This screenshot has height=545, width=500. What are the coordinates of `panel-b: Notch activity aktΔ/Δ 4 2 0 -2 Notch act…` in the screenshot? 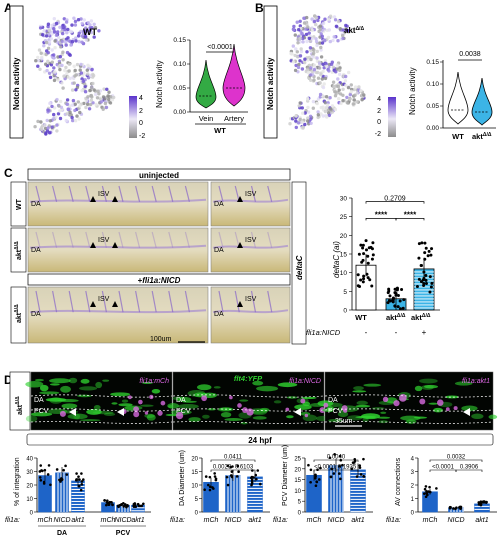 It's located at (379, 73).